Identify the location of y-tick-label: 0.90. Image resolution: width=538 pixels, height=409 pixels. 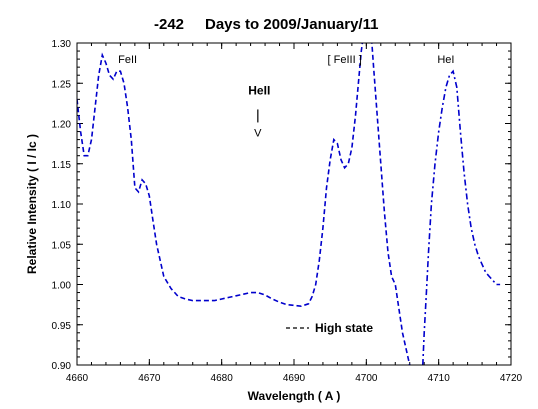
(62, 366).